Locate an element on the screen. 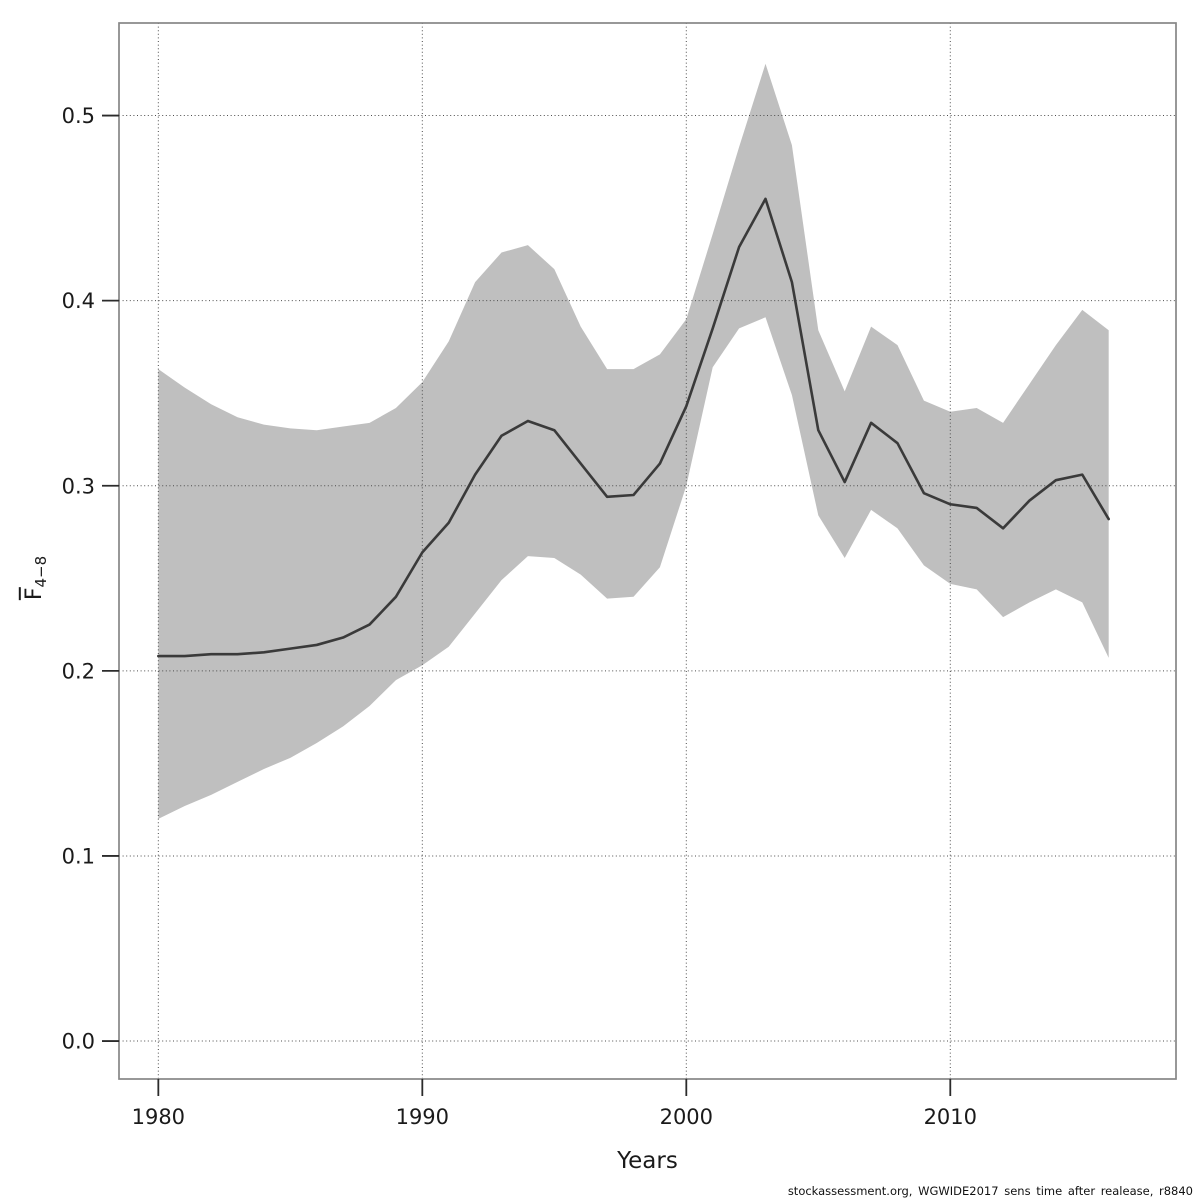 The width and height of the screenshot is (1200, 1200). y-tick-label: 0.5 is located at coordinates (78, 116).